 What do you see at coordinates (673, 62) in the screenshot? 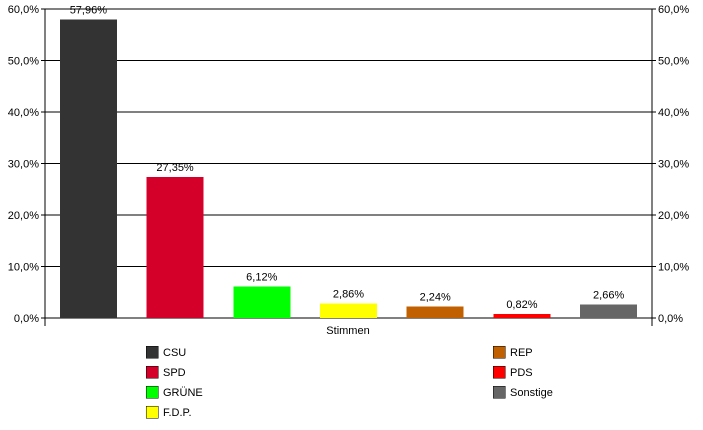
I see `y-tick-label-right: 50,0%` at bounding box center [673, 62].